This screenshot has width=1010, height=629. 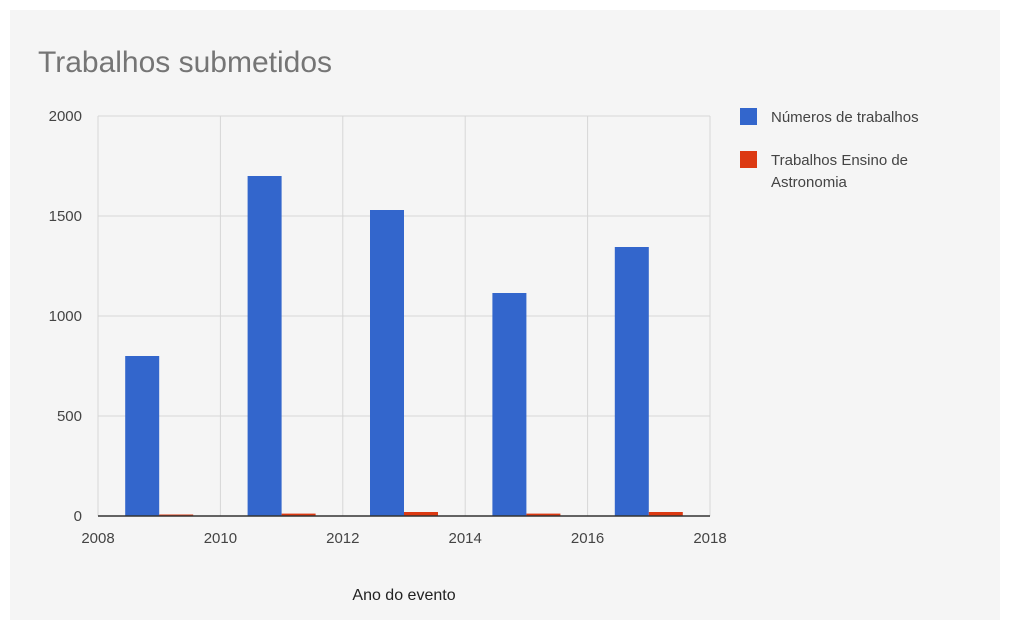 I want to click on chart-title: Trabalhos submetidos, so click(x=185, y=62).